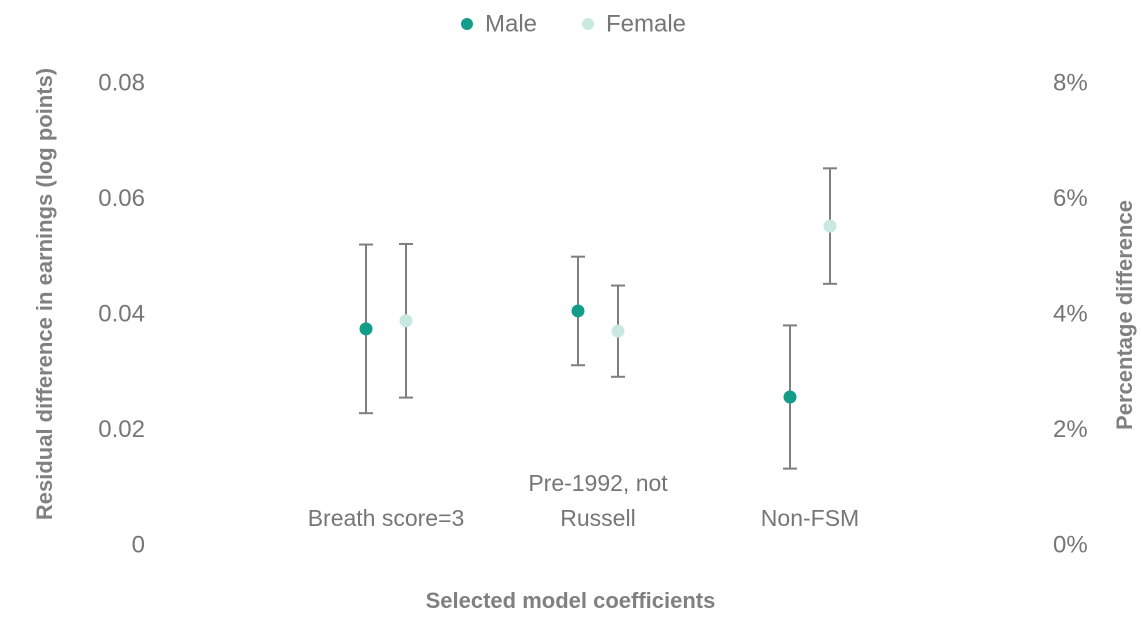  What do you see at coordinates (810, 518) in the screenshot?
I see `x-tick-label: Non-FSM` at bounding box center [810, 518].